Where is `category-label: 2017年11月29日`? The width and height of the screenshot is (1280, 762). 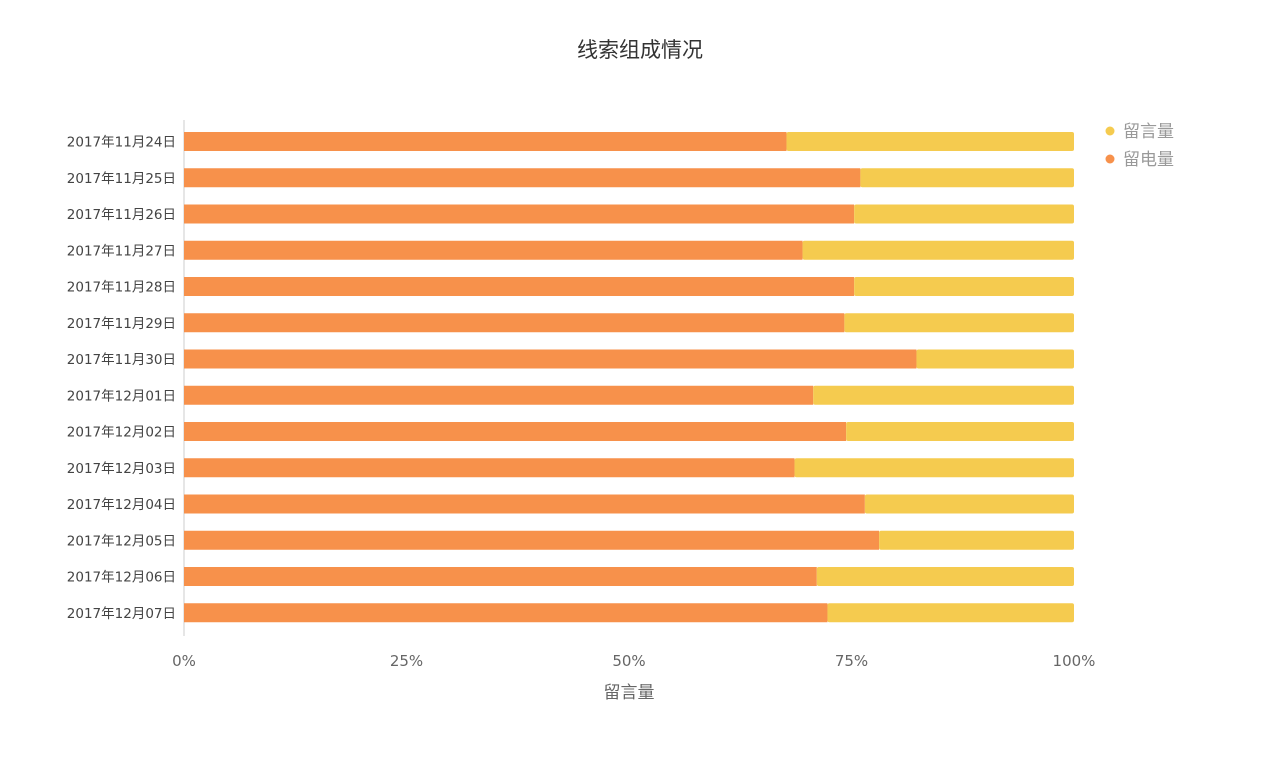
category-label: 2017年11月29日 is located at coordinates (121, 324).